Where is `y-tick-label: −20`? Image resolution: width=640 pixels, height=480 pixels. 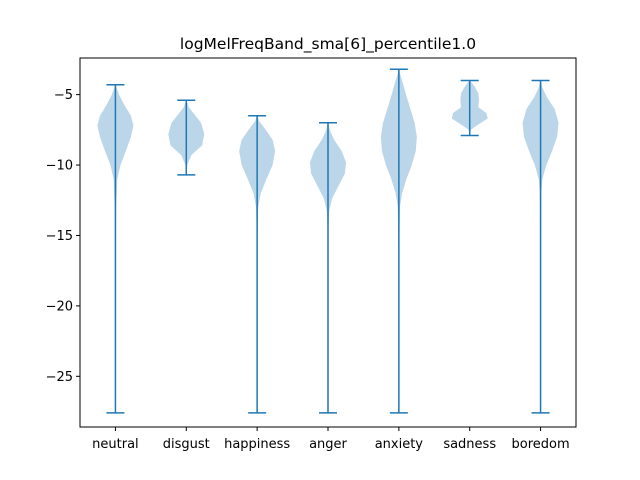 y-tick-label: −20 is located at coordinates (59, 306).